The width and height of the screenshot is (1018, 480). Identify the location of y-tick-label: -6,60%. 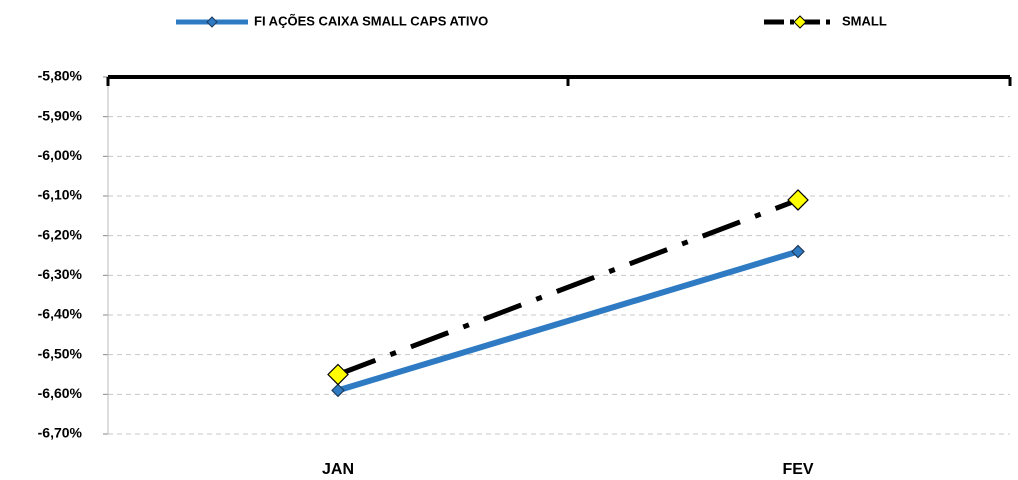
(60, 393).